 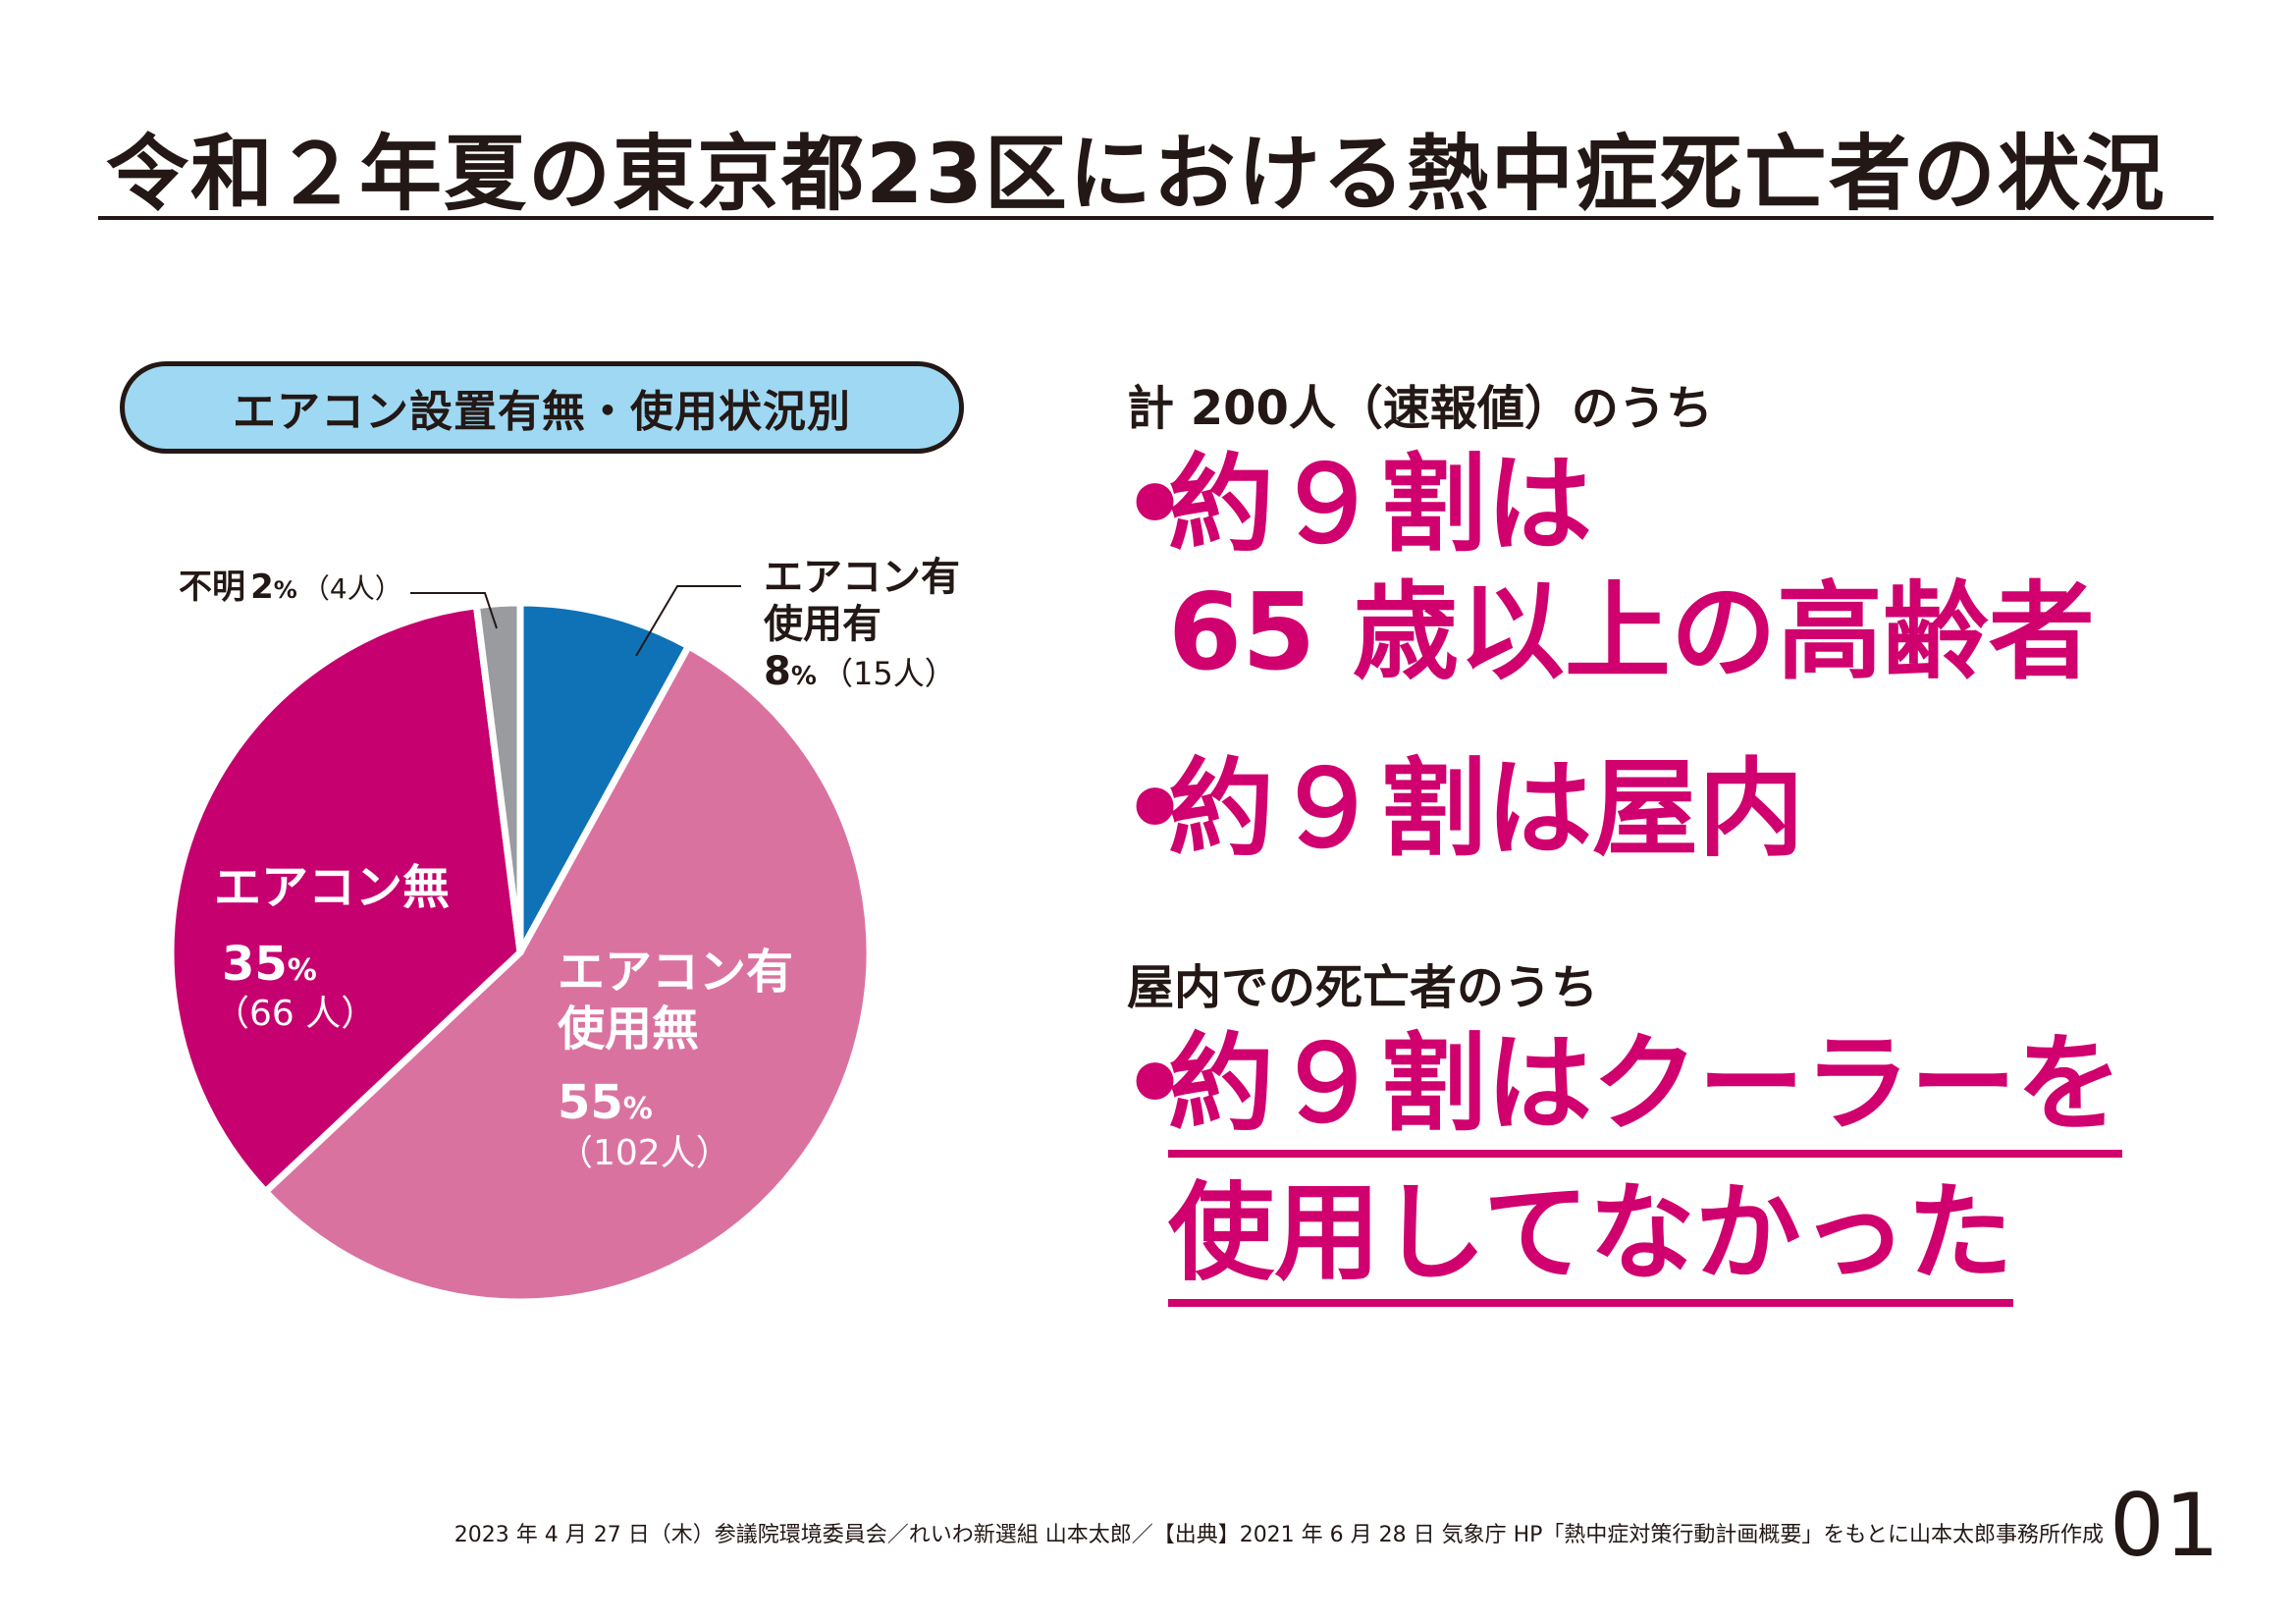 I want to click on slice-label-unknown: 不明 2% （4人）, so click(x=291, y=588).